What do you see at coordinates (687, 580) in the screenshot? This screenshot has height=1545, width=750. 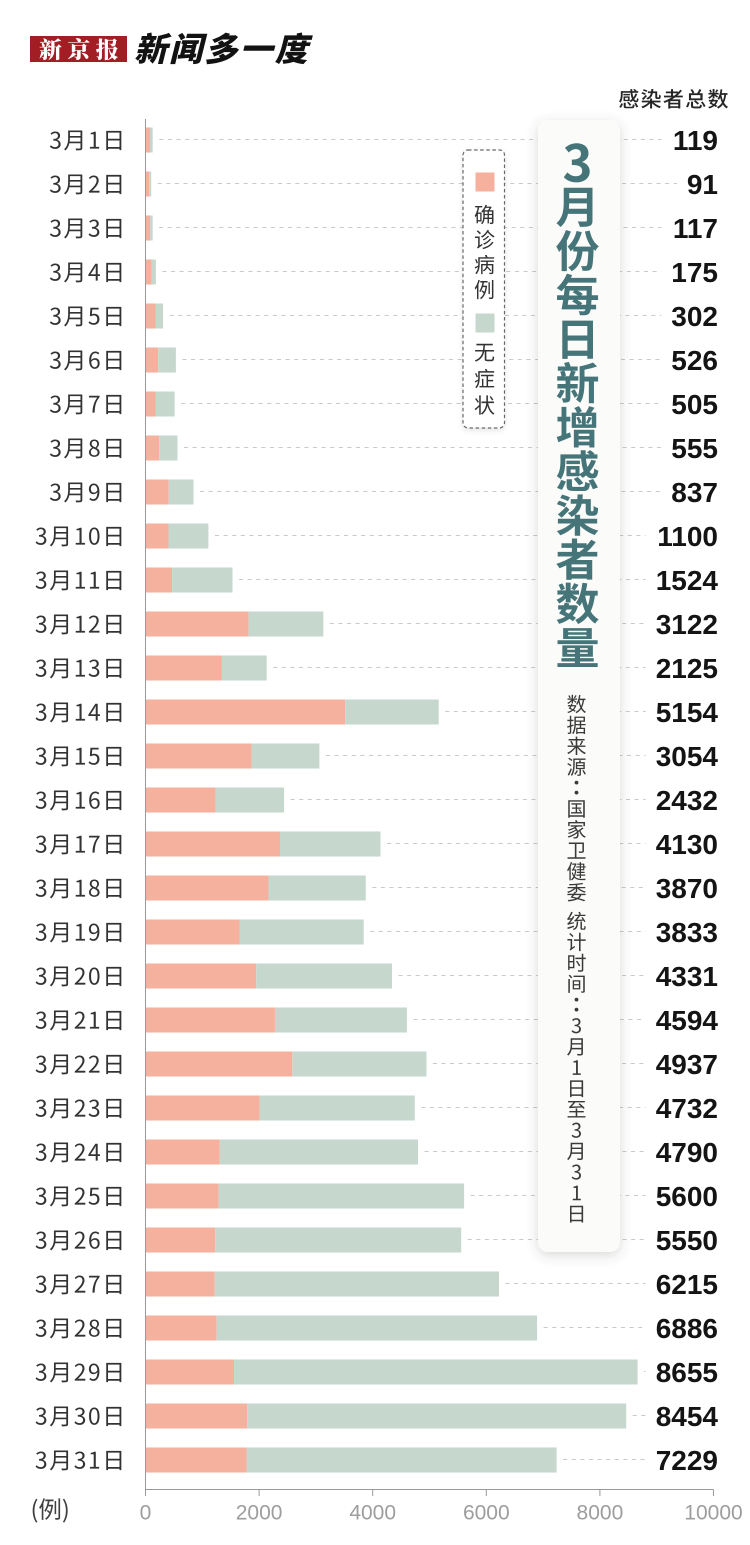 I see `svg-text: 1524` at bounding box center [687, 580].